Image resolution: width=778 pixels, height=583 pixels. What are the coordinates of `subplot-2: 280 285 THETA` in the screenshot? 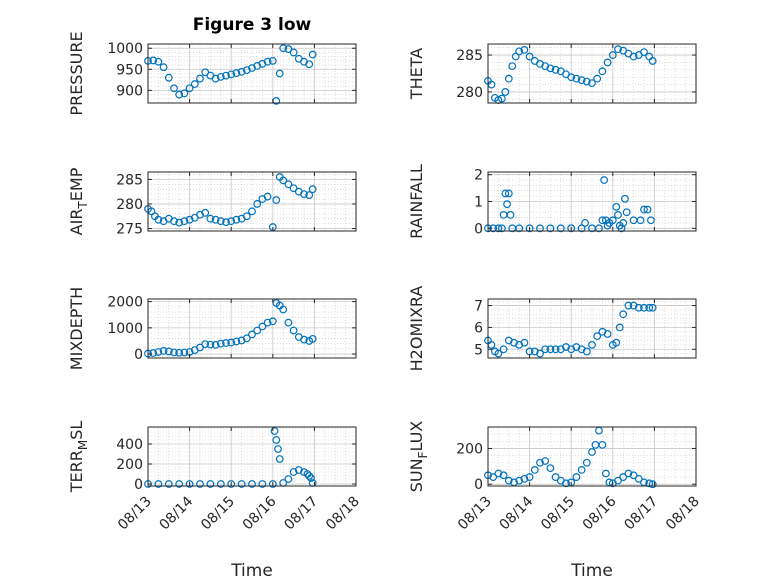 It's located at (552, 73).